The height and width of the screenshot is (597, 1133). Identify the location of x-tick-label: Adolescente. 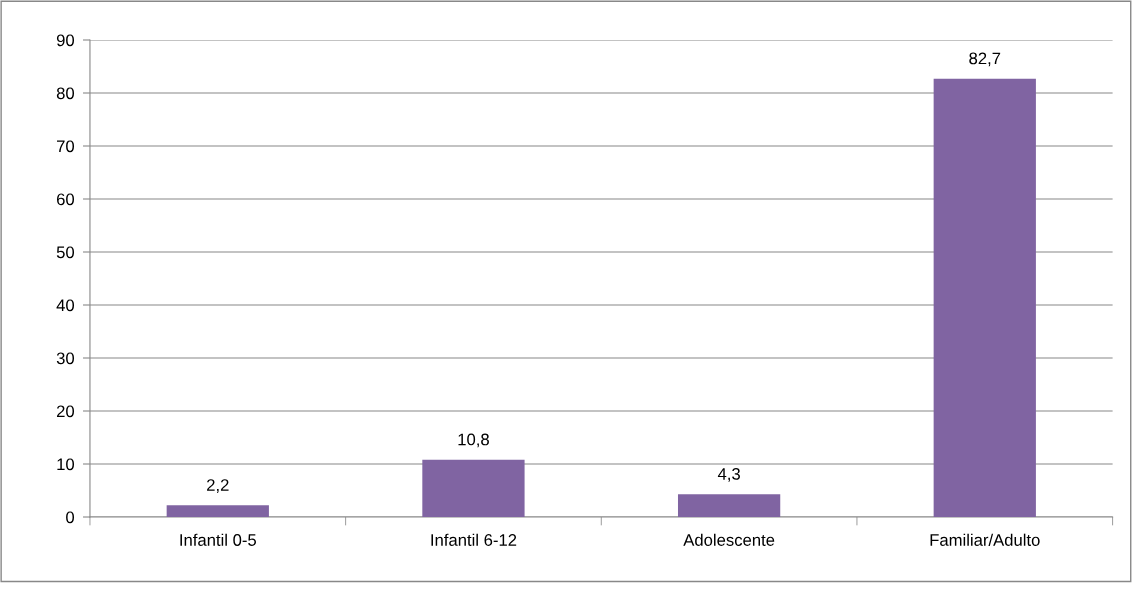
(729, 539).